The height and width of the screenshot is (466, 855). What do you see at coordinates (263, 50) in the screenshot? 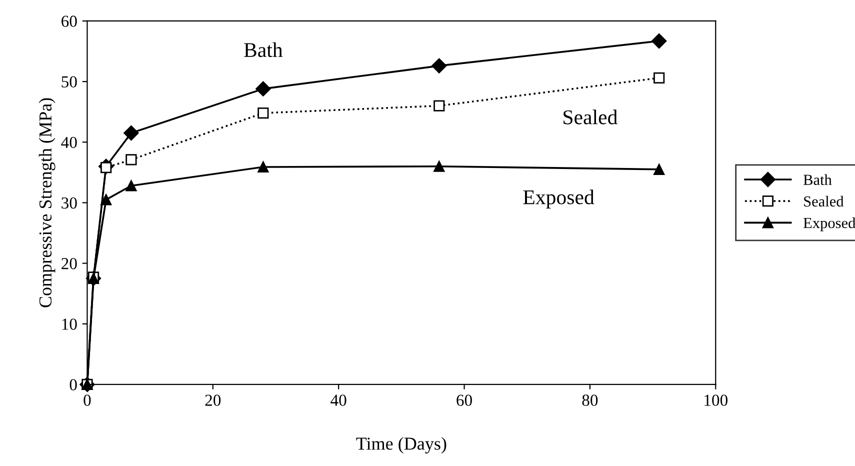
I see `annotation: Bath` at bounding box center [263, 50].